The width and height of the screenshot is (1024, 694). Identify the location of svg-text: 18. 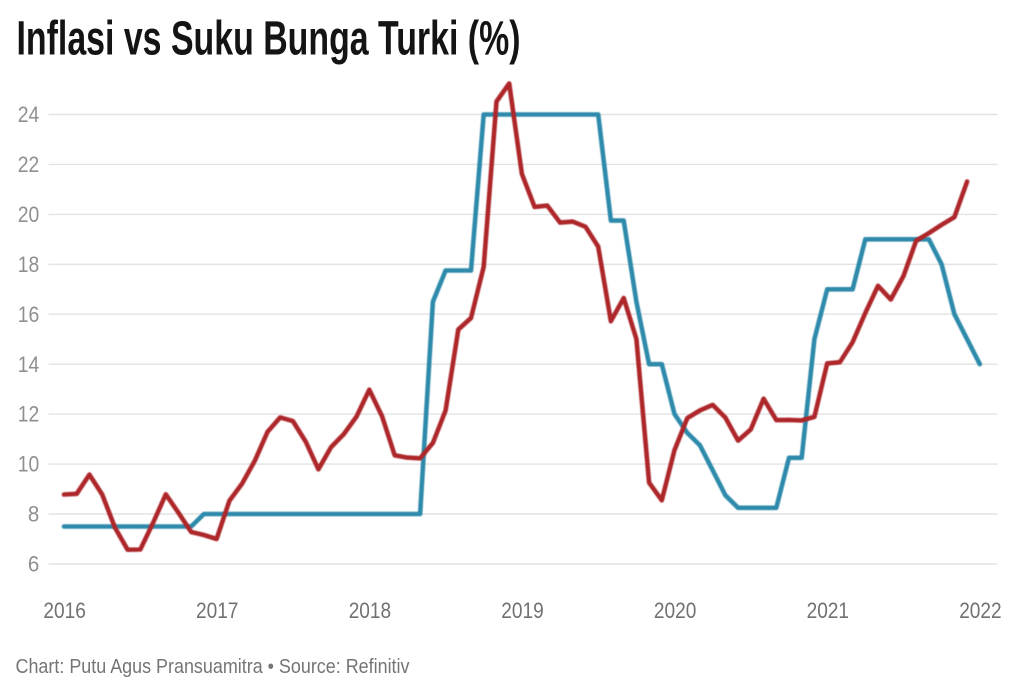
(29, 264).